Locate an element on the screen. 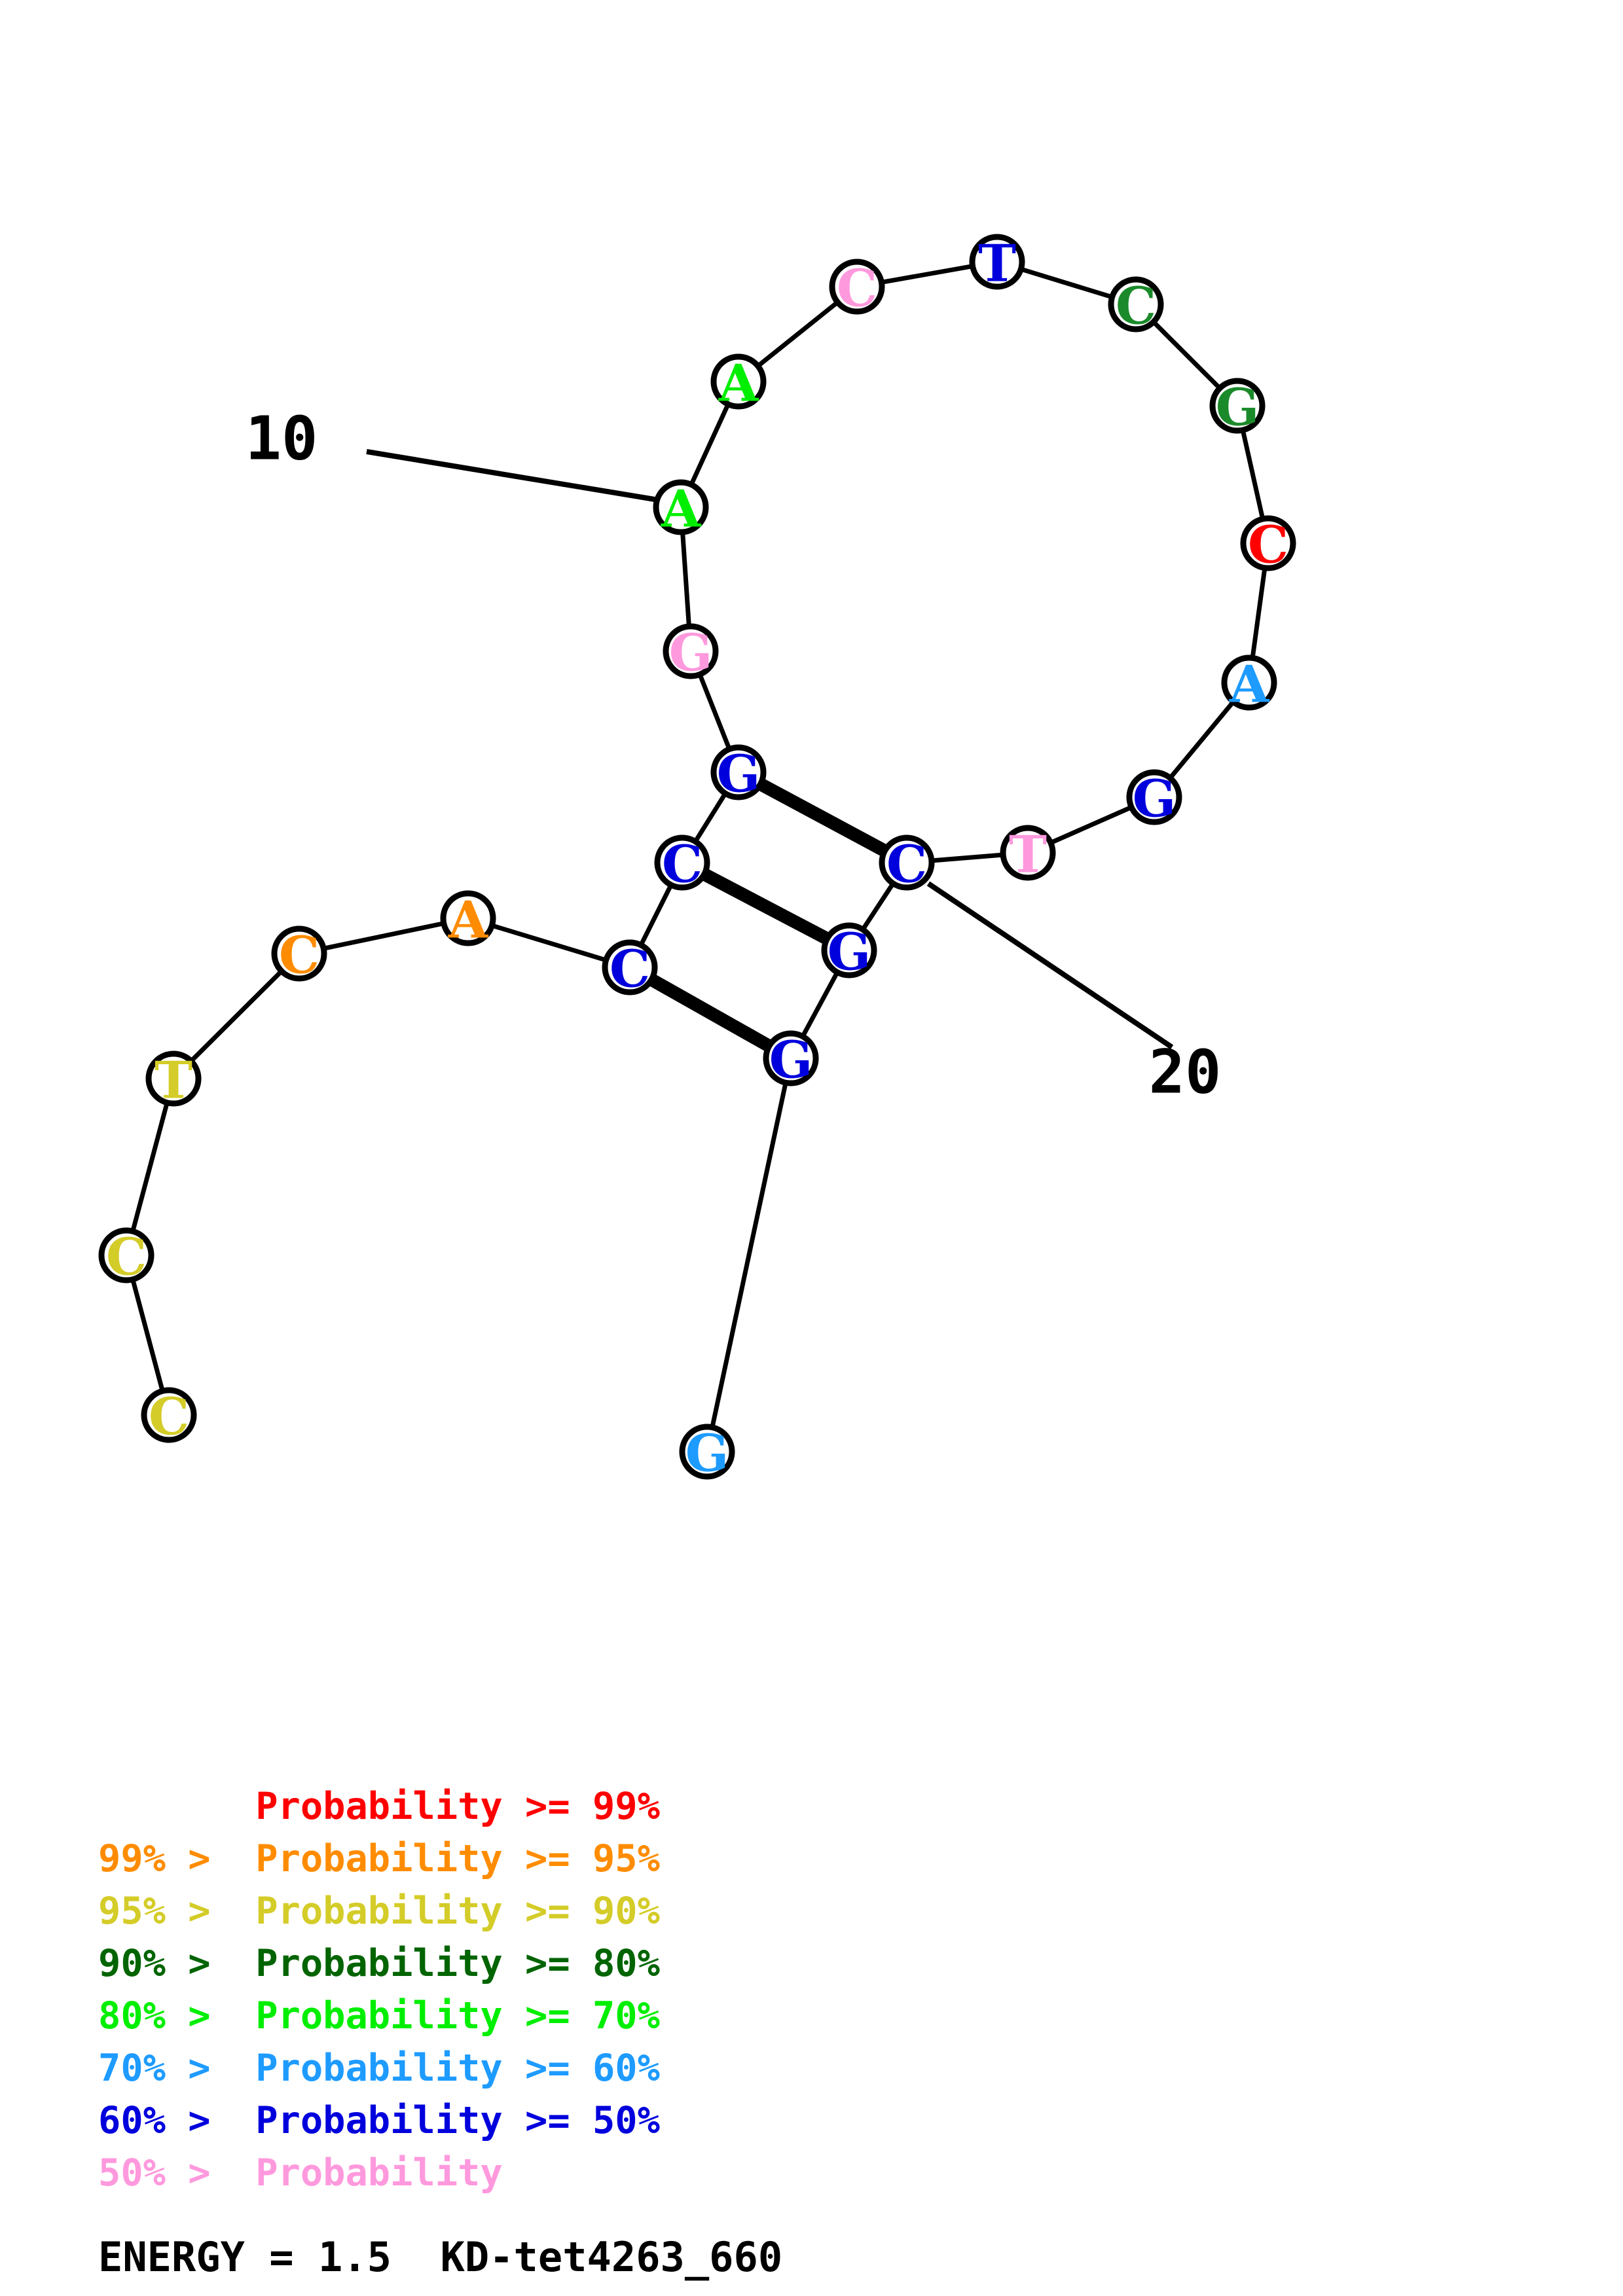  legend-row-5: 70% > Probability >= 60% is located at coordinates (379, 2068).